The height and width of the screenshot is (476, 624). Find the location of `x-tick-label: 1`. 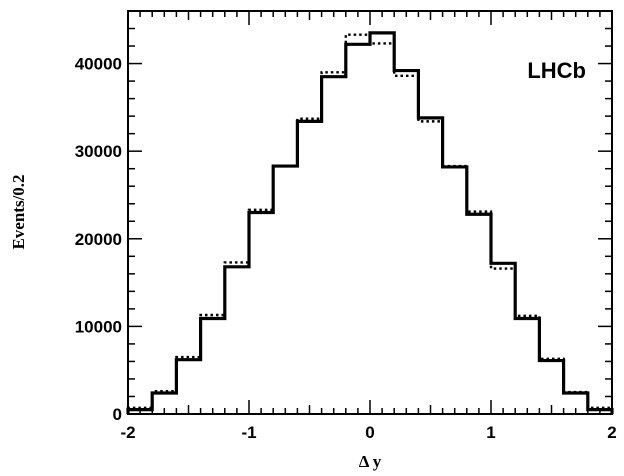

x-tick-label: 1 is located at coordinates (490, 432).